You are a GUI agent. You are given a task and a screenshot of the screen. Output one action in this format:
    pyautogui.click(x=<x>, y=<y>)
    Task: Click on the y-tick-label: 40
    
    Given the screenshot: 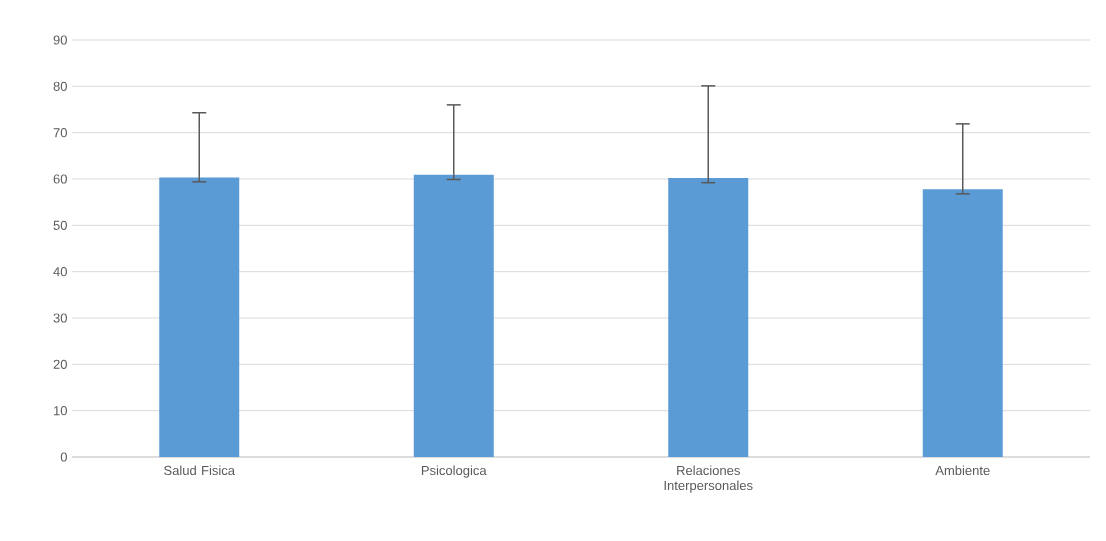 What is the action you would take?
    pyautogui.click(x=60, y=272)
    